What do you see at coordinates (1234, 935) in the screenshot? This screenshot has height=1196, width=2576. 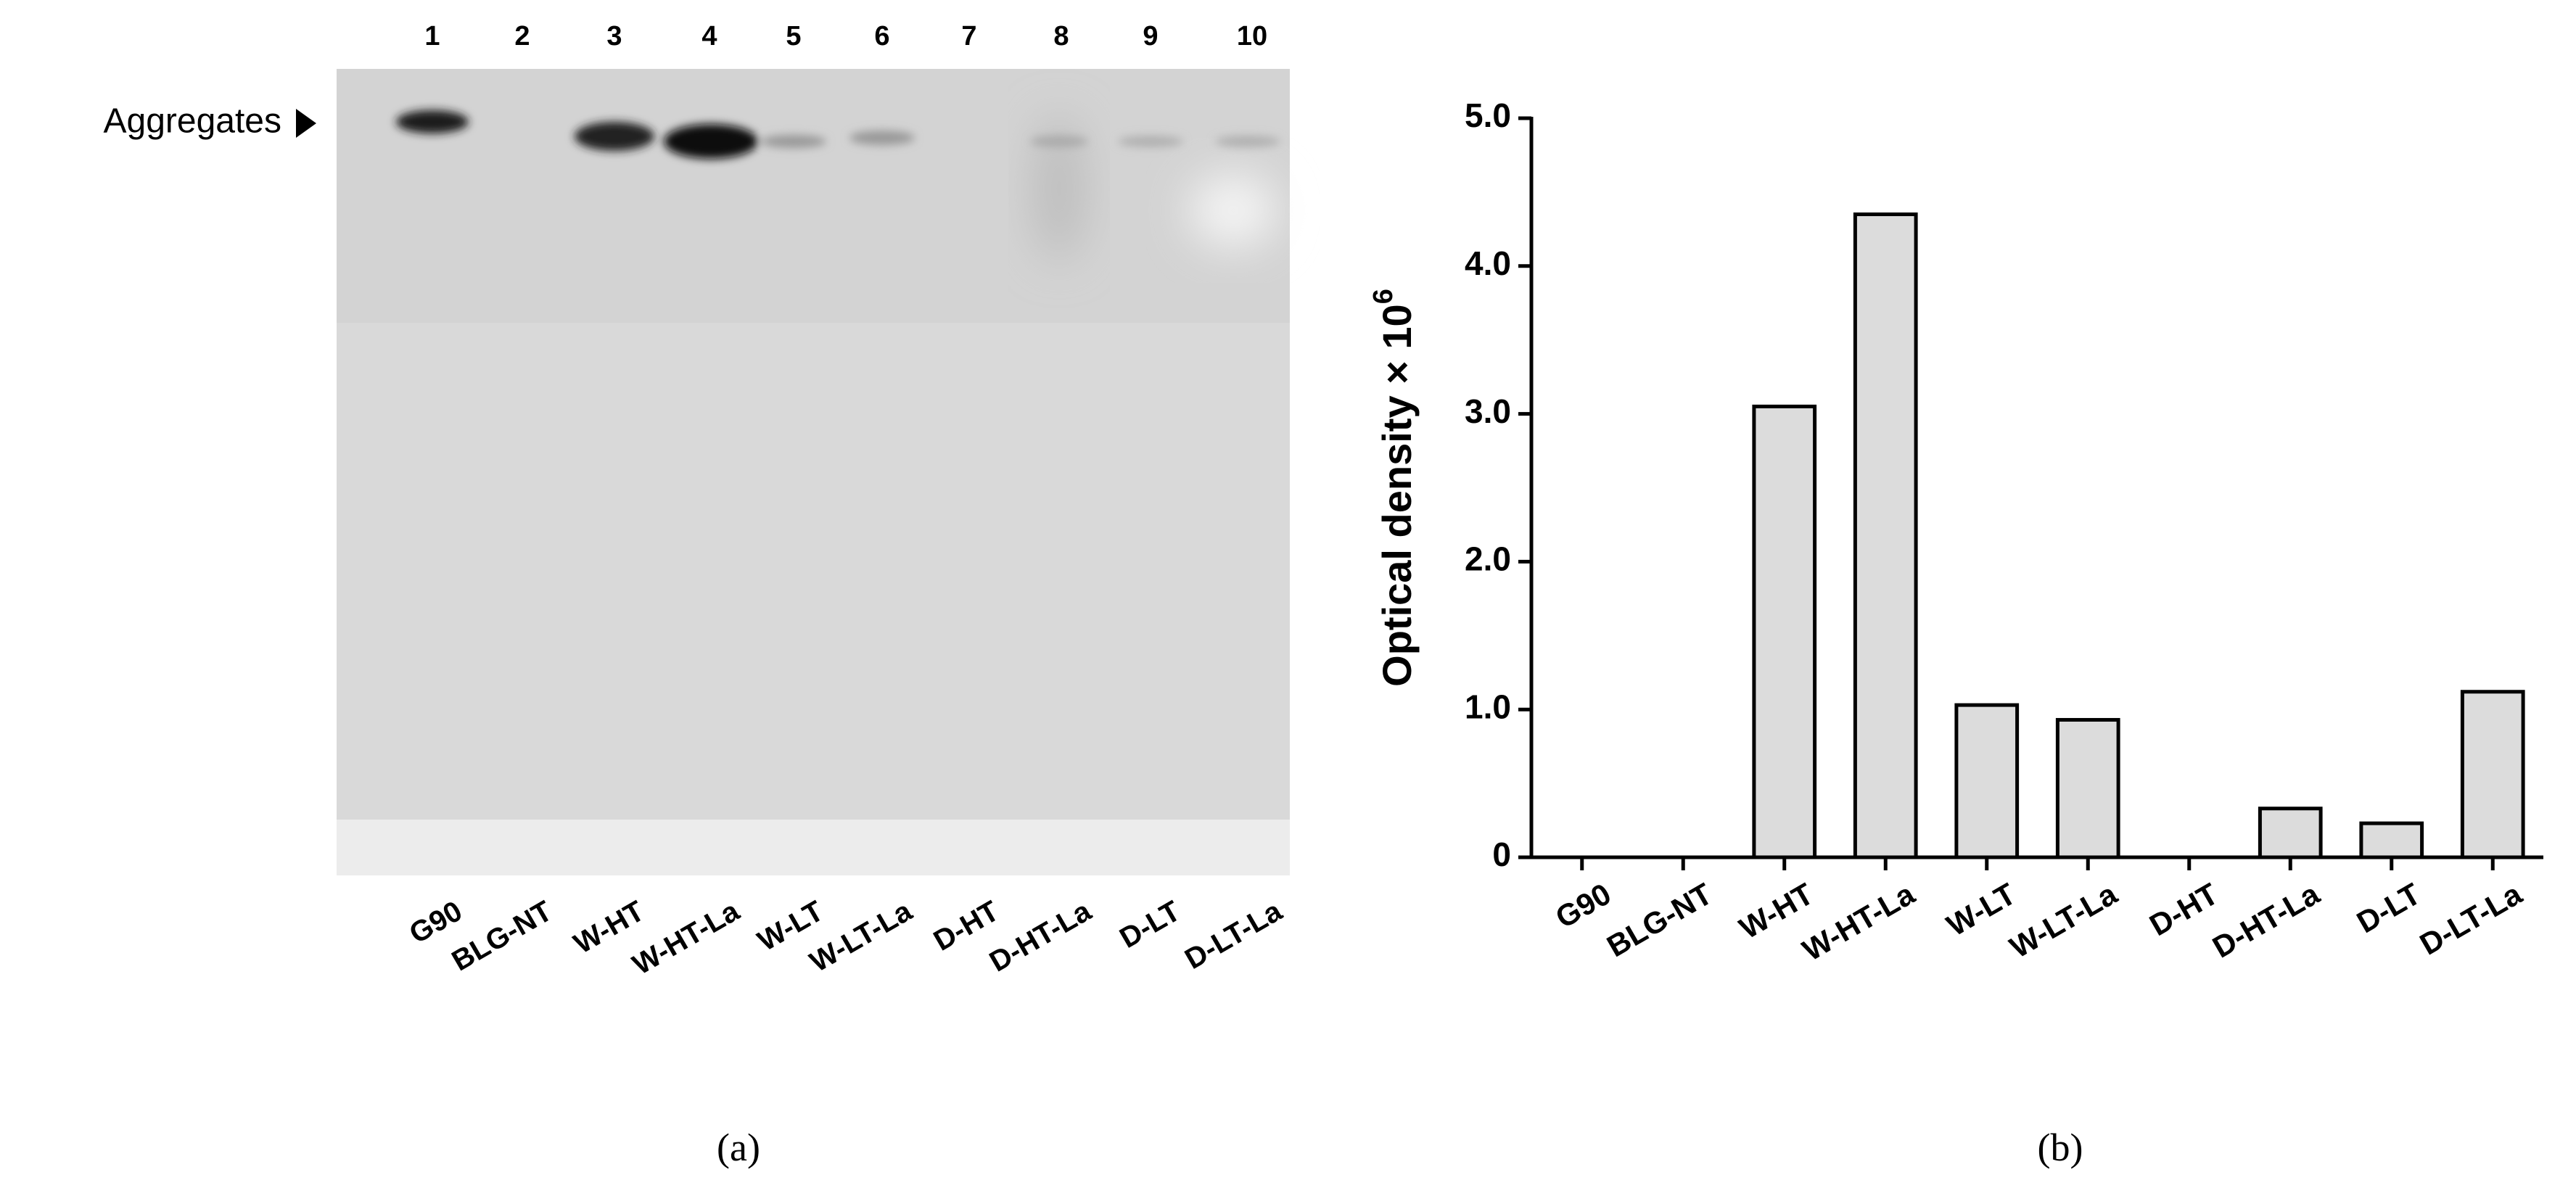 I see `lane-label: D-LT-La` at bounding box center [1234, 935].